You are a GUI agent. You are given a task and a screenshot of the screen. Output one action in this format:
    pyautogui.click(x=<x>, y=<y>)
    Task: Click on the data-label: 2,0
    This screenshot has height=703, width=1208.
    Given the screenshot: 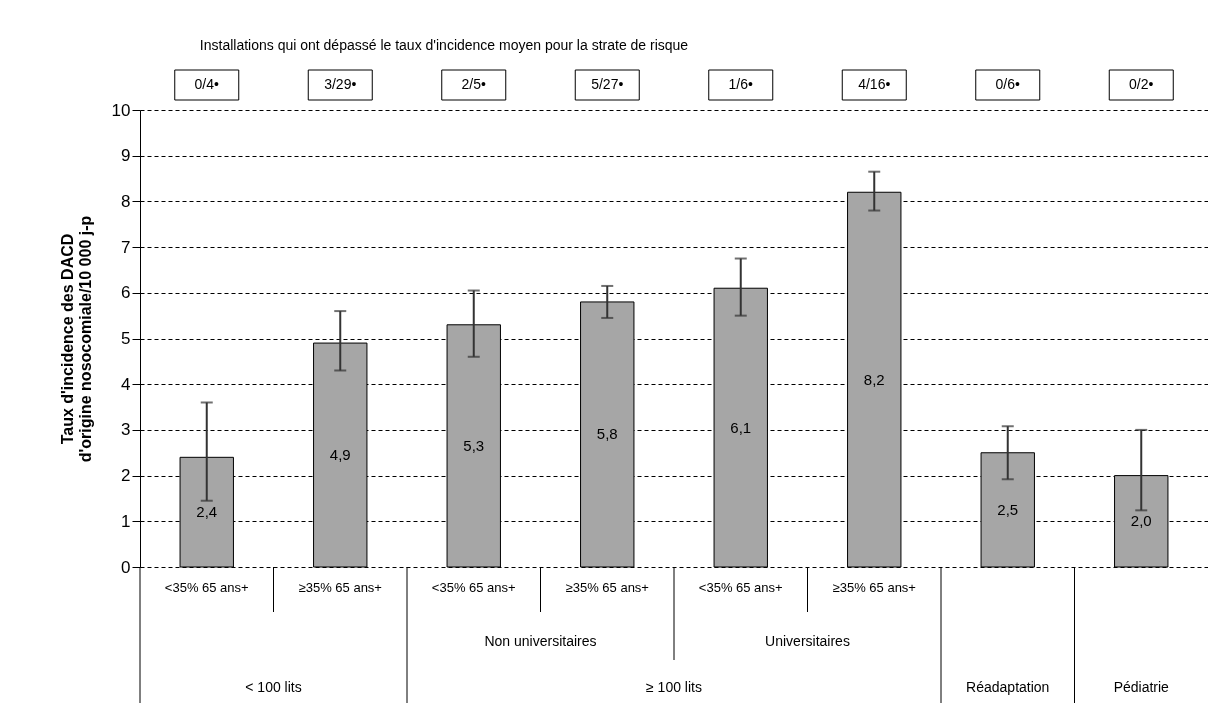 What is the action you would take?
    pyautogui.click(x=1141, y=521)
    